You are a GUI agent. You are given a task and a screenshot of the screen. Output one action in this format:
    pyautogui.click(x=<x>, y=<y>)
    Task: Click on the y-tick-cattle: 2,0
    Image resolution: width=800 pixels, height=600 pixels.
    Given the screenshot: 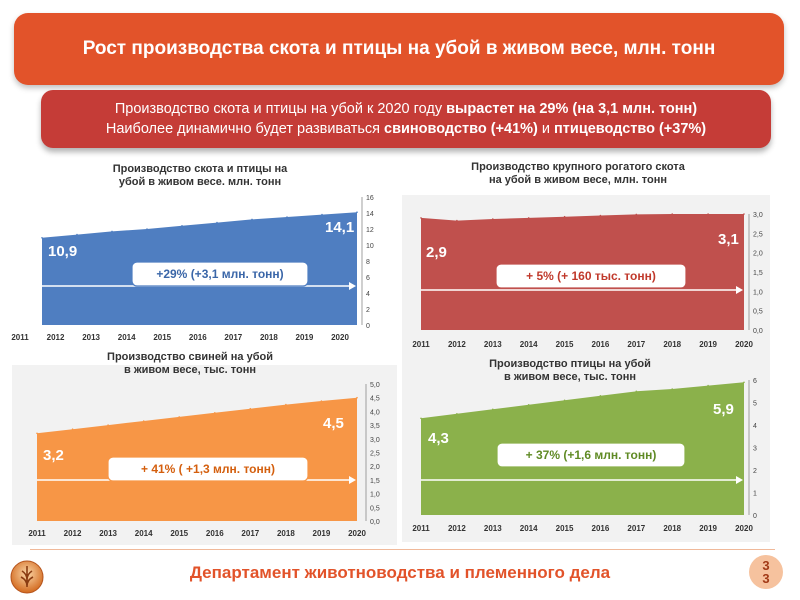 What is the action you would take?
    pyautogui.click(x=758, y=254)
    